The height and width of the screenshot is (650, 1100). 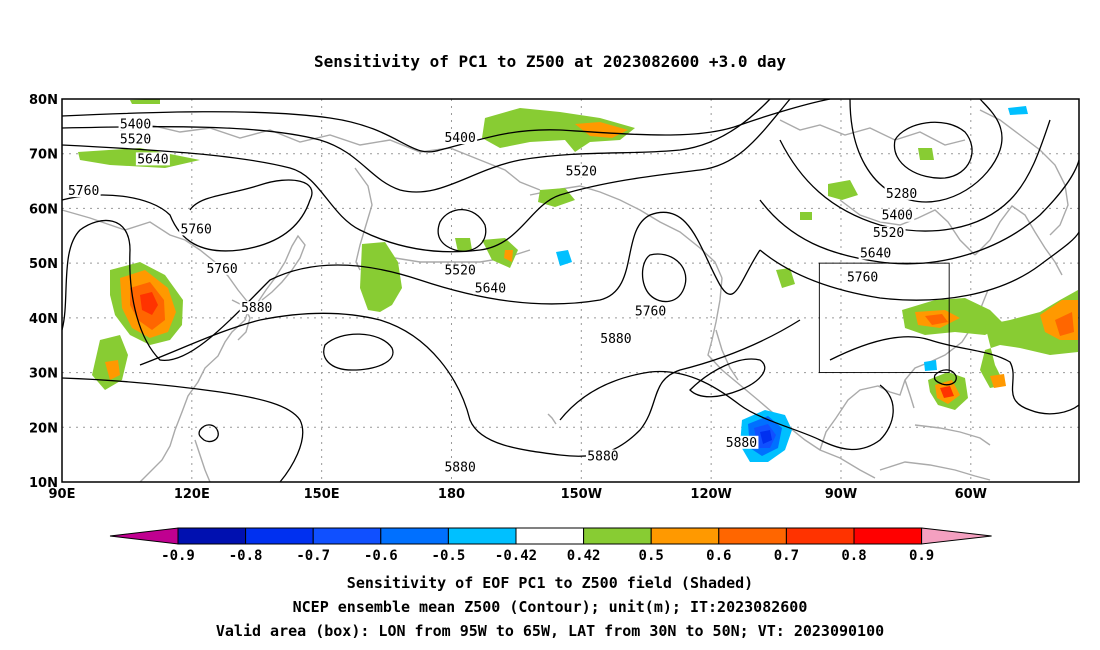 What do you see at coordinates (921, 556) in the screenshot?
I see `colorbar-label: 0.9` at bounding box center [921, 556].